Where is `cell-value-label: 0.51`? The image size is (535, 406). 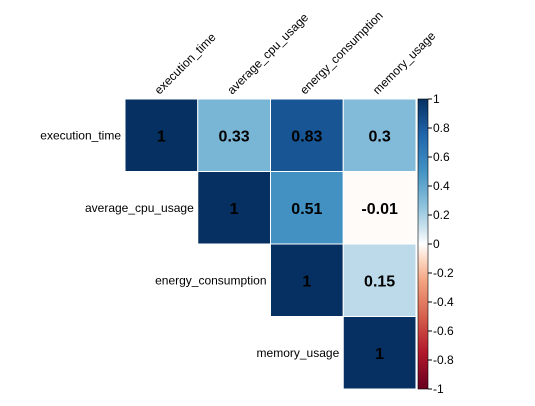
cell-value-label: 0.51 is located at coordinates (306, 209).